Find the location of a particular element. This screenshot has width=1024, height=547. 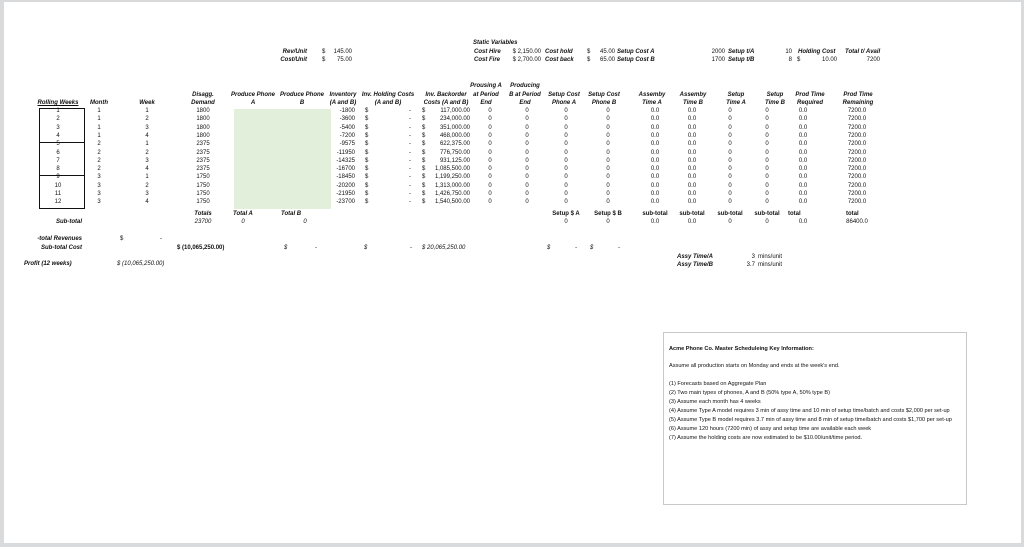

cell-inv: -18450 is located at coordinates (345, 177).